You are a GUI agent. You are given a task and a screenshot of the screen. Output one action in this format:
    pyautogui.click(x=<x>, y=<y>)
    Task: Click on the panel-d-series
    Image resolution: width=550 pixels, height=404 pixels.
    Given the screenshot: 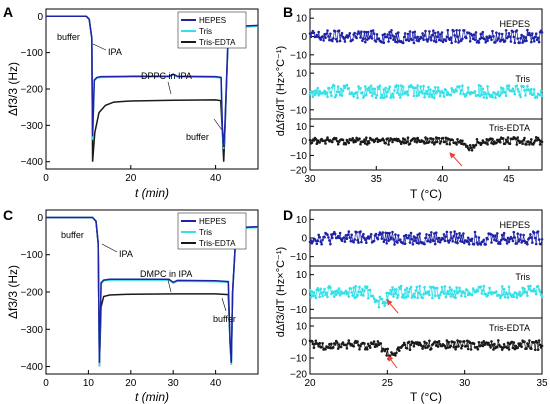 What is the action you would take?
    pyautogui.click(x=426, y=295)
    